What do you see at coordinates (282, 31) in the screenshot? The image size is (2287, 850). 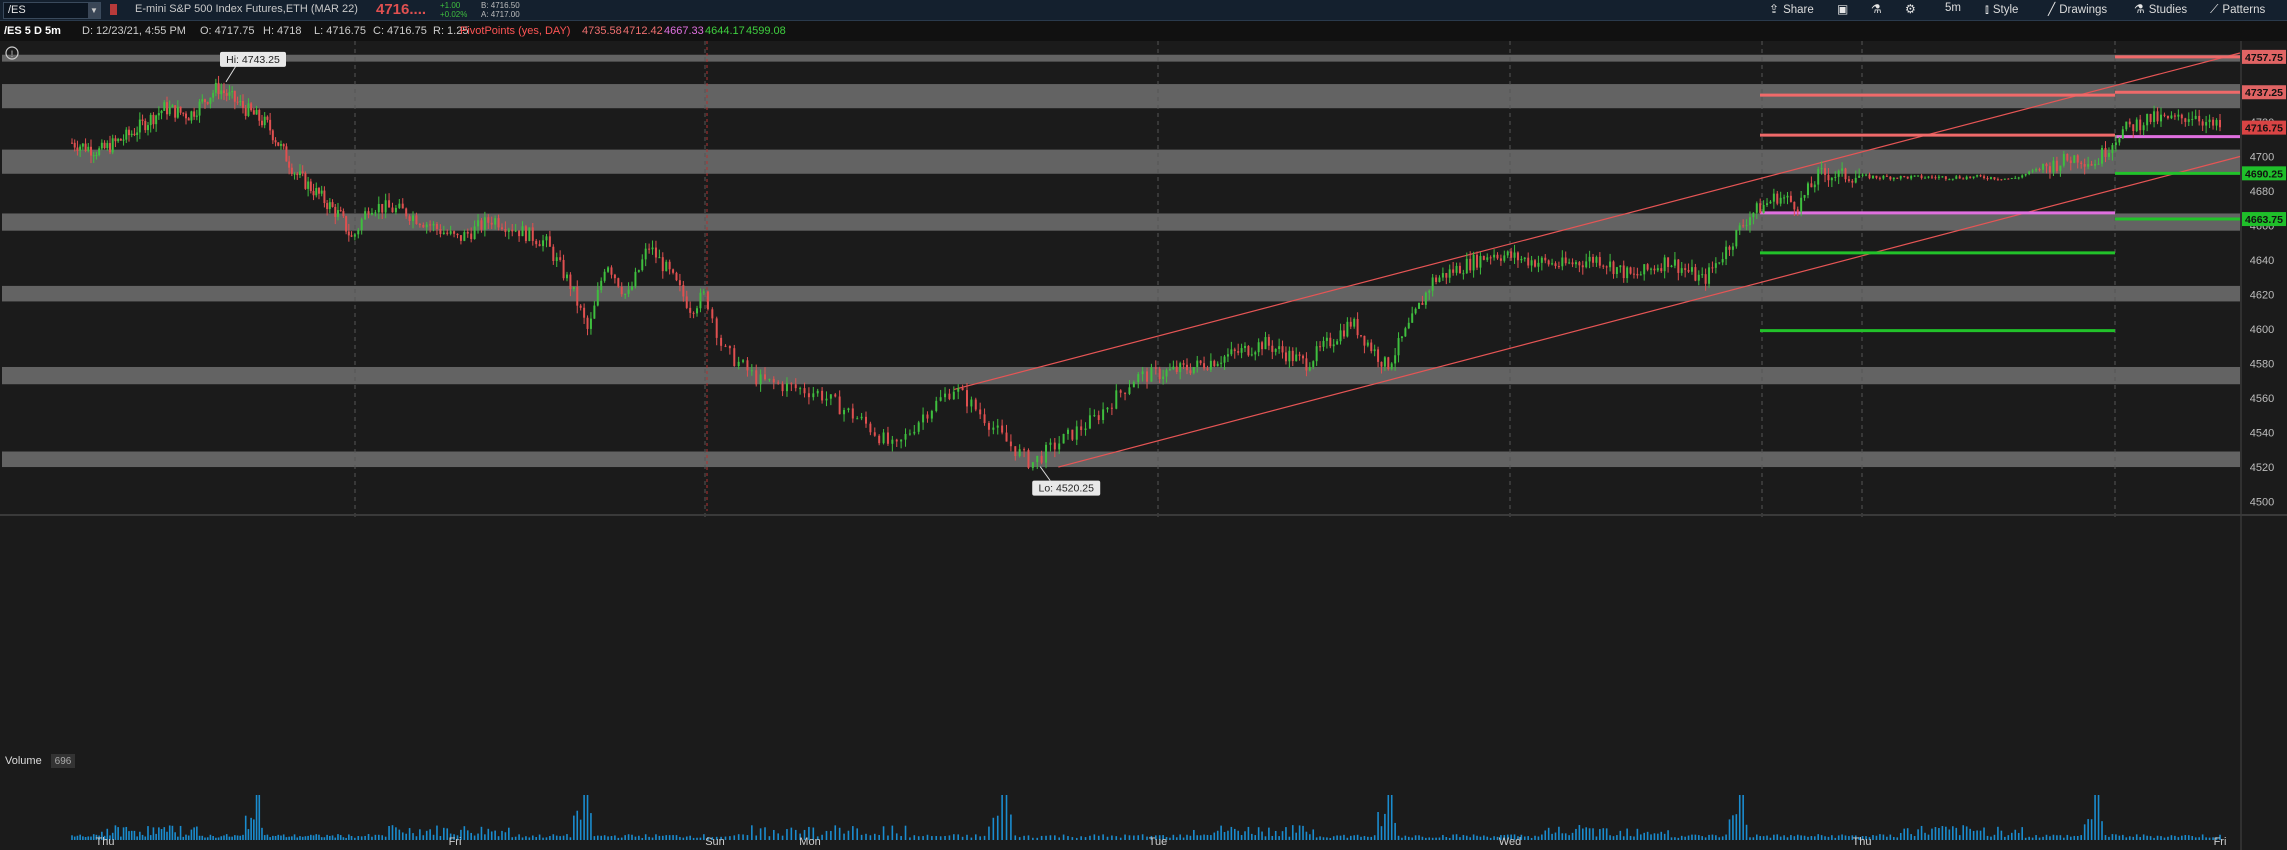 I see `bar-high: H: 4718` at bounding box center [282, 31].